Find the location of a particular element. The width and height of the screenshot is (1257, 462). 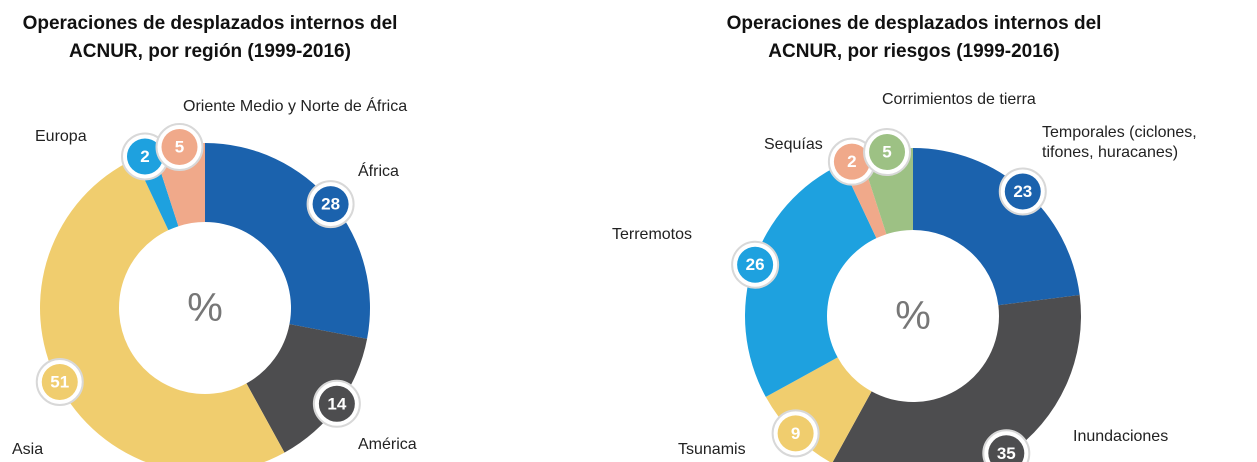

segment-label: Corrimientos de tierra is located at coordinates (959, 99).